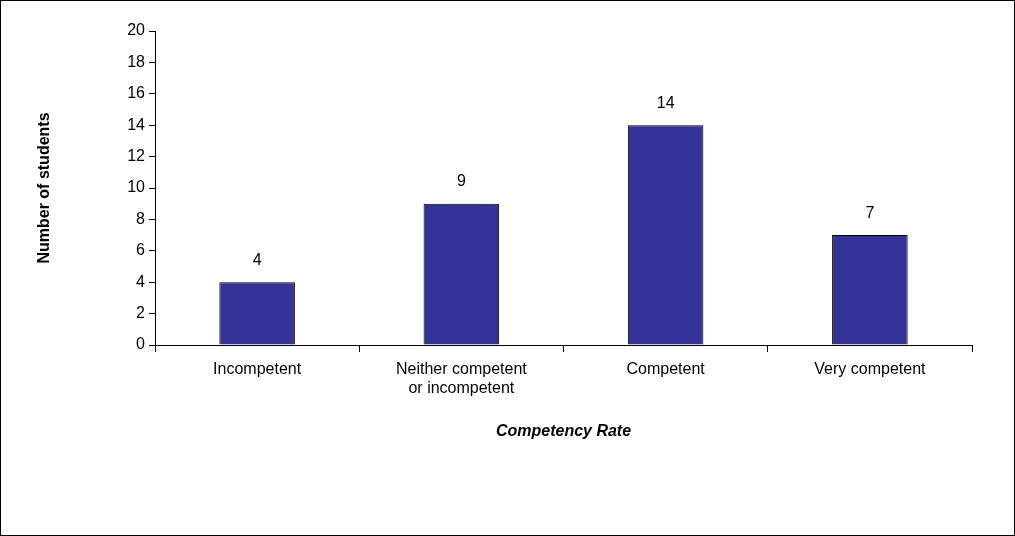 The width and height of the screenshot is (1015, 536). I want to click on y-tick-label: 12, so click(136, 156).